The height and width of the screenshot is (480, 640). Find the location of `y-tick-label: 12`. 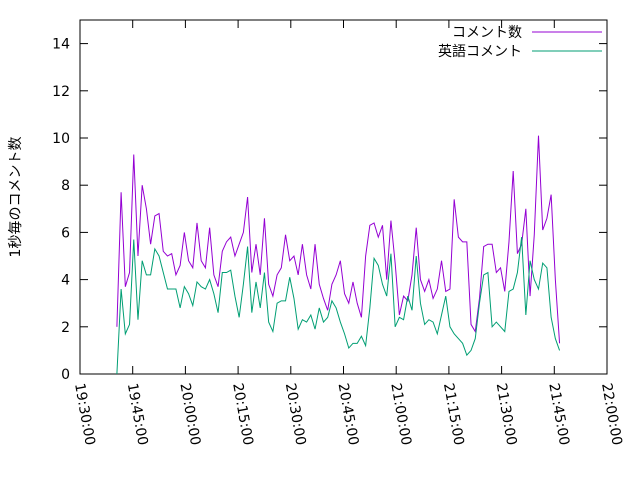

y-tick-label: 12 is located at coordinates (61, 92).